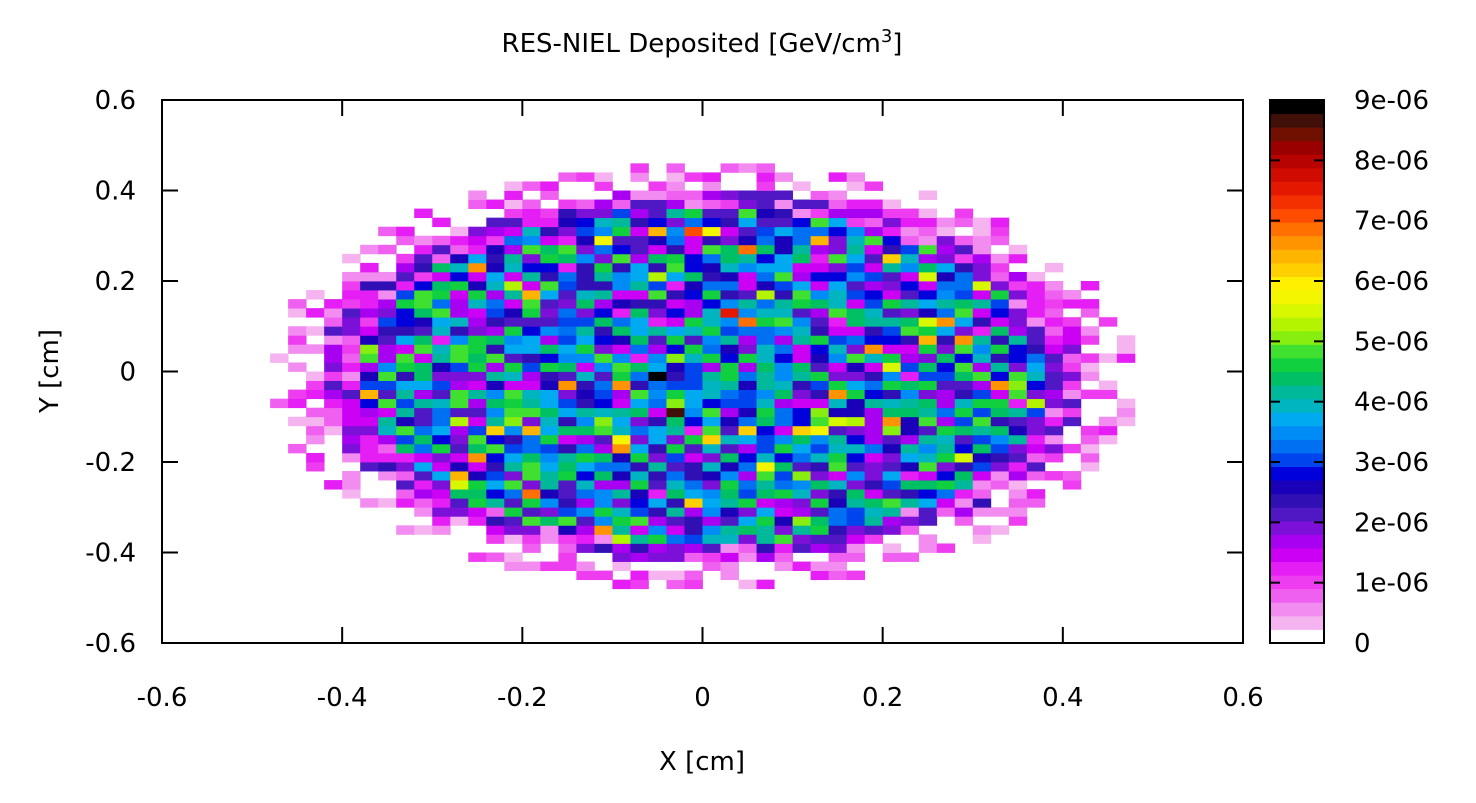 This screenshot has width=1476, height=803. Describe the element at coordinates (1391, 584) in the screenshot. I see `colorbar-tick-label: 1e-06` at that location.